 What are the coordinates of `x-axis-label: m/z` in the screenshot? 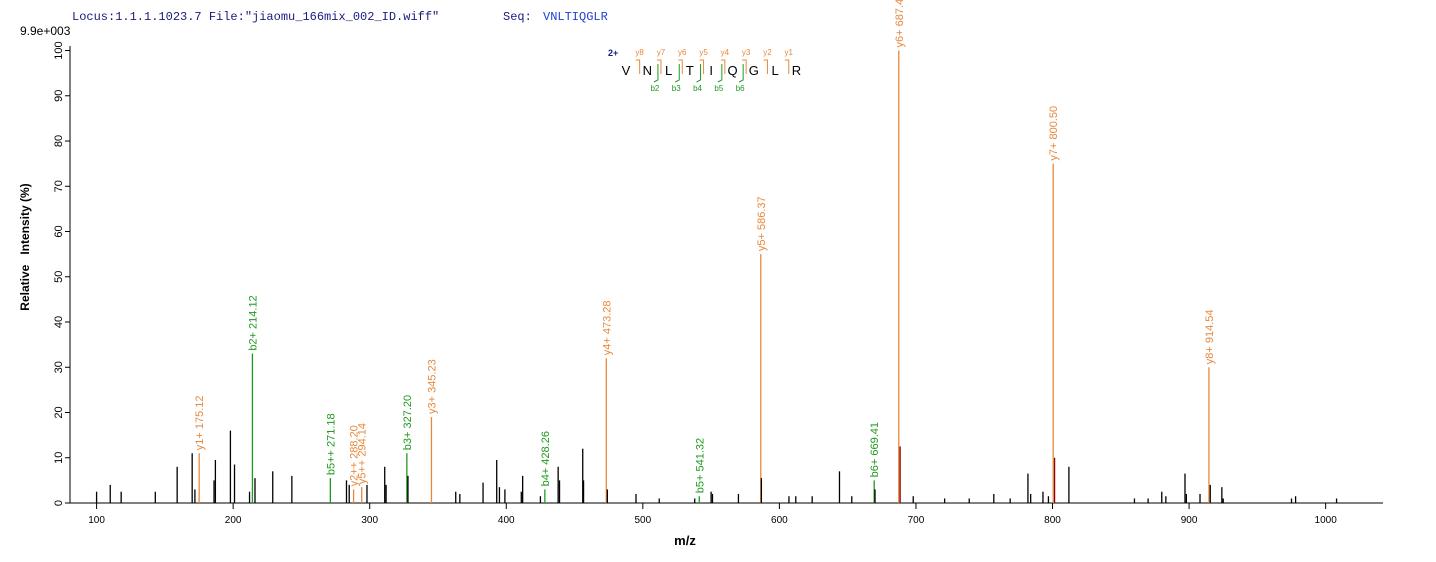 It's located at (685, 540).